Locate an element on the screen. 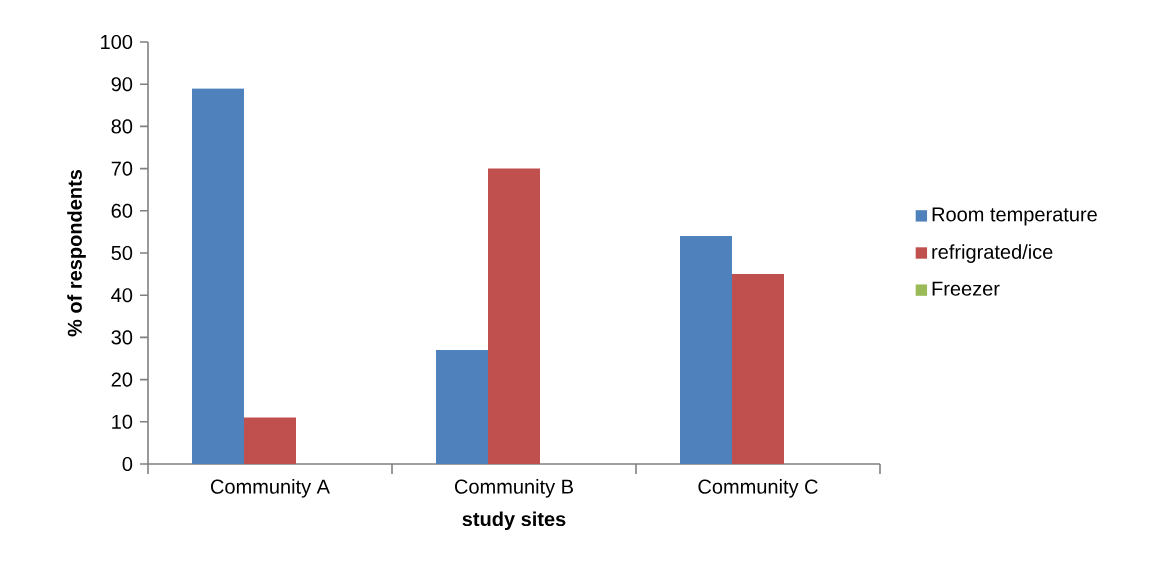 This screenshot has width=1166, height=579. y-tick-label: 100 is located at coordinates (117, 42).